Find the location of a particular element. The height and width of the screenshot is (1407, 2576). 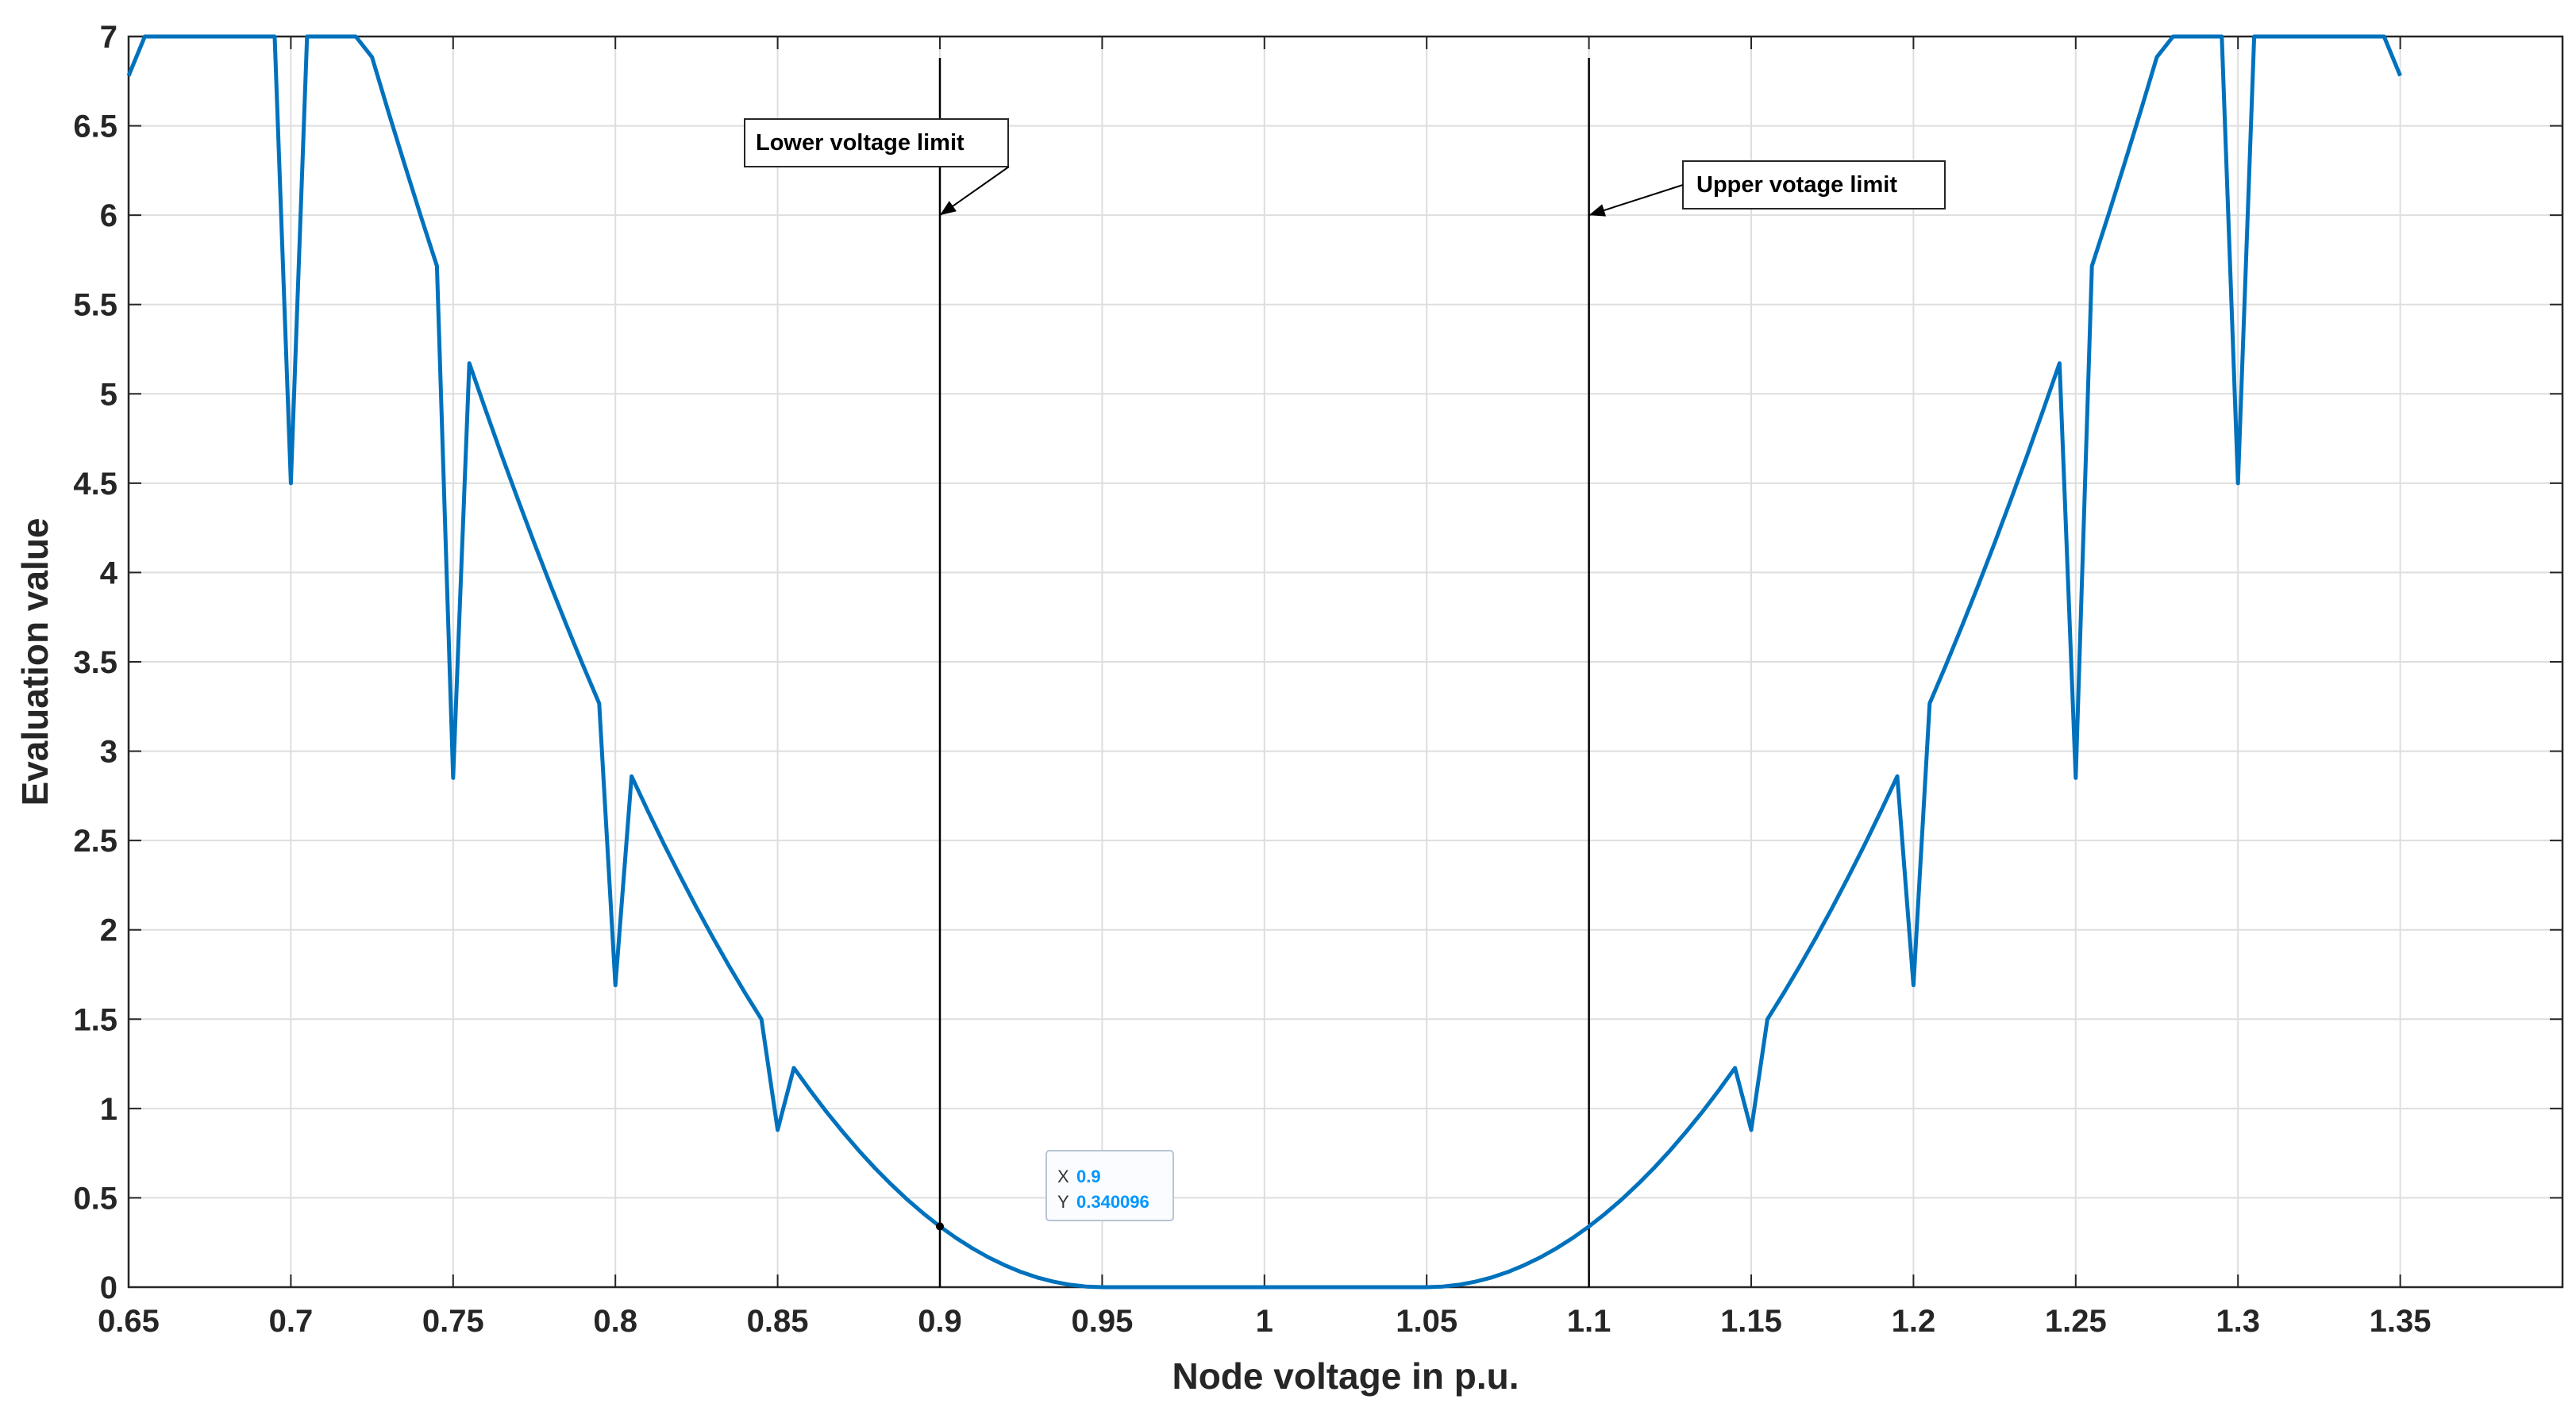

y-tick-label: 7 is located at coordinates (108, 37).